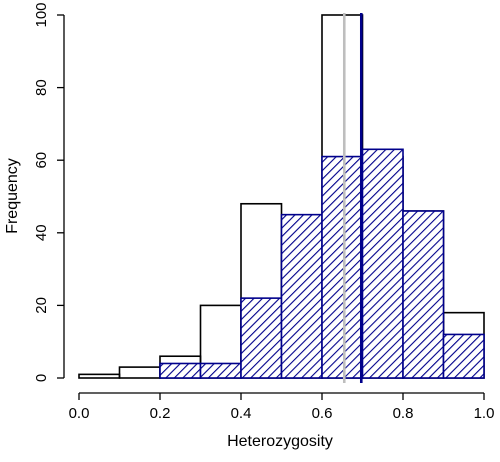 This screenshot has height=462, width=500. Describe the element at coordinates (49, 192) in the screenshot. I see `y-axis: 0 20 40 60 80 100` at that location.